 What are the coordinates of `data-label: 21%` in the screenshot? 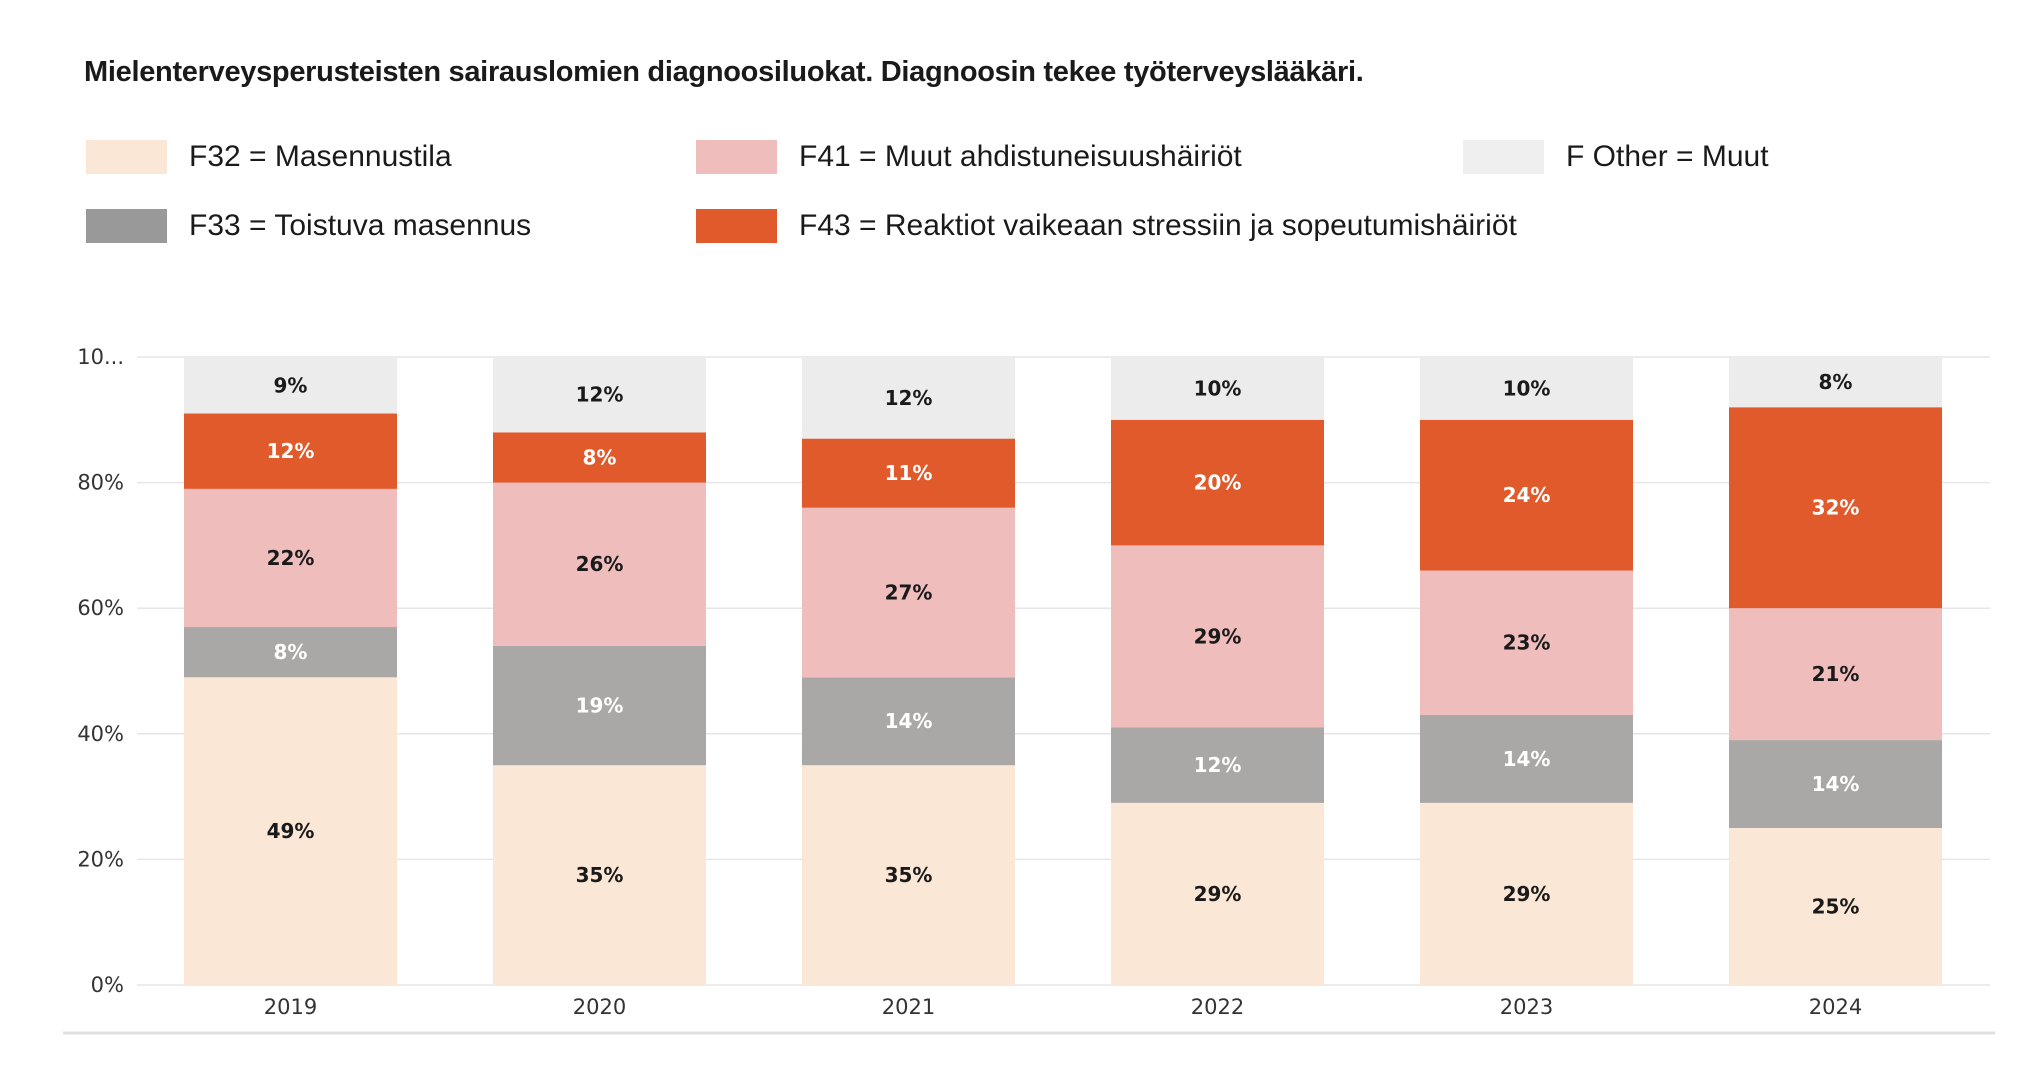 It's located at (1836, 674).